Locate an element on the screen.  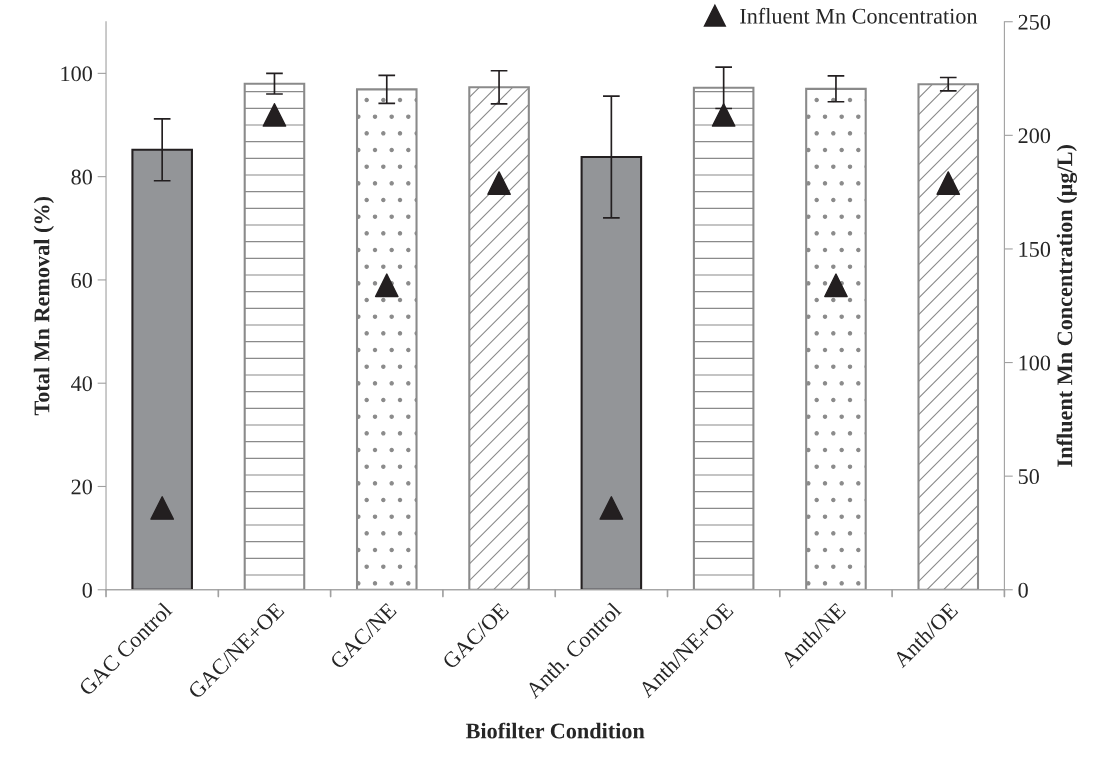
y-tick-label: 20 is located at coordinates (81, 487).